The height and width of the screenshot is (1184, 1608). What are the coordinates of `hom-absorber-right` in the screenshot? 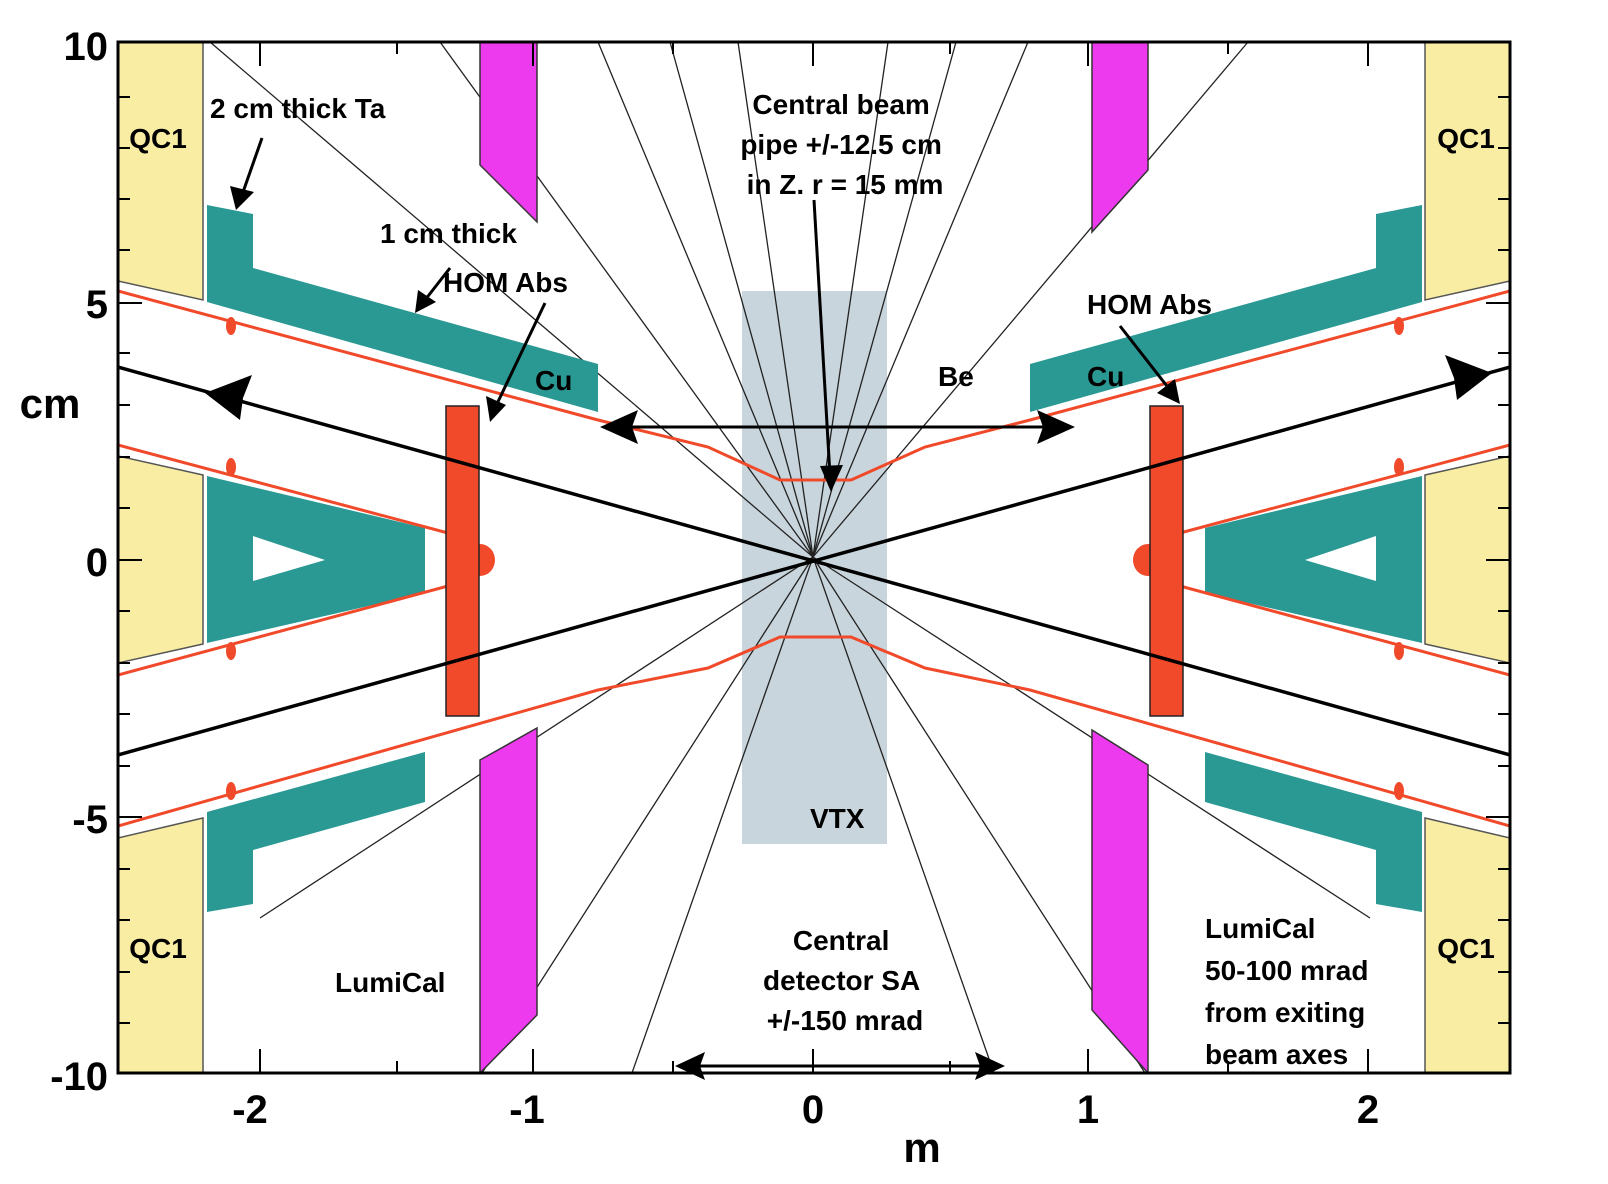 It's located at (1166, 561).